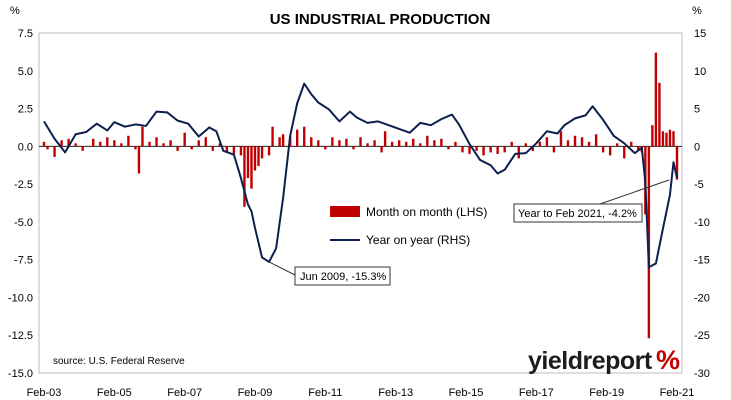 This screenshot has width=731, height=400. I want to click on x-tick-label: Feb-09, so click(255, 393).